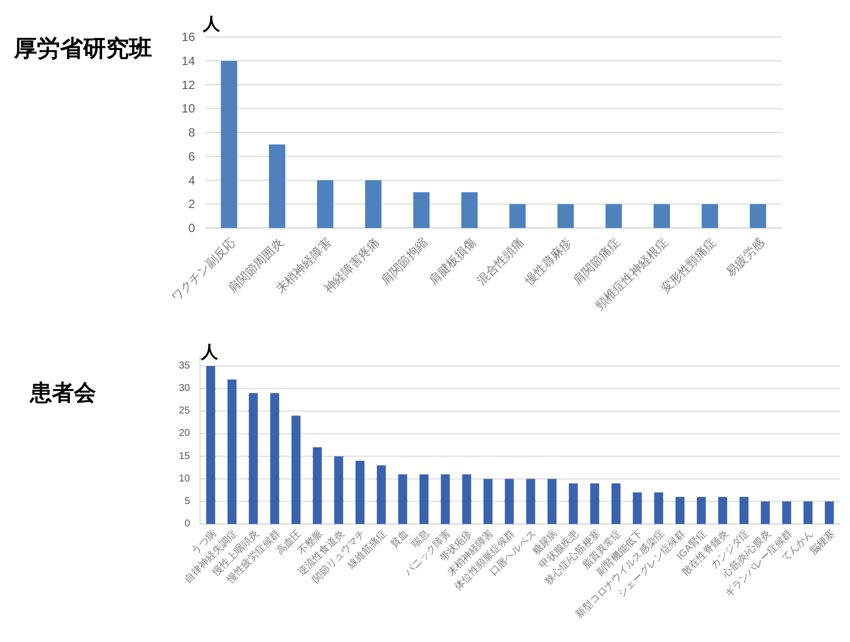 The width and height of the screenshot is (850, 642). What do you see at coordinates (184, 456) in the screenshot?
I see `y-tick-label: 15` at bounding box center [184, 456].